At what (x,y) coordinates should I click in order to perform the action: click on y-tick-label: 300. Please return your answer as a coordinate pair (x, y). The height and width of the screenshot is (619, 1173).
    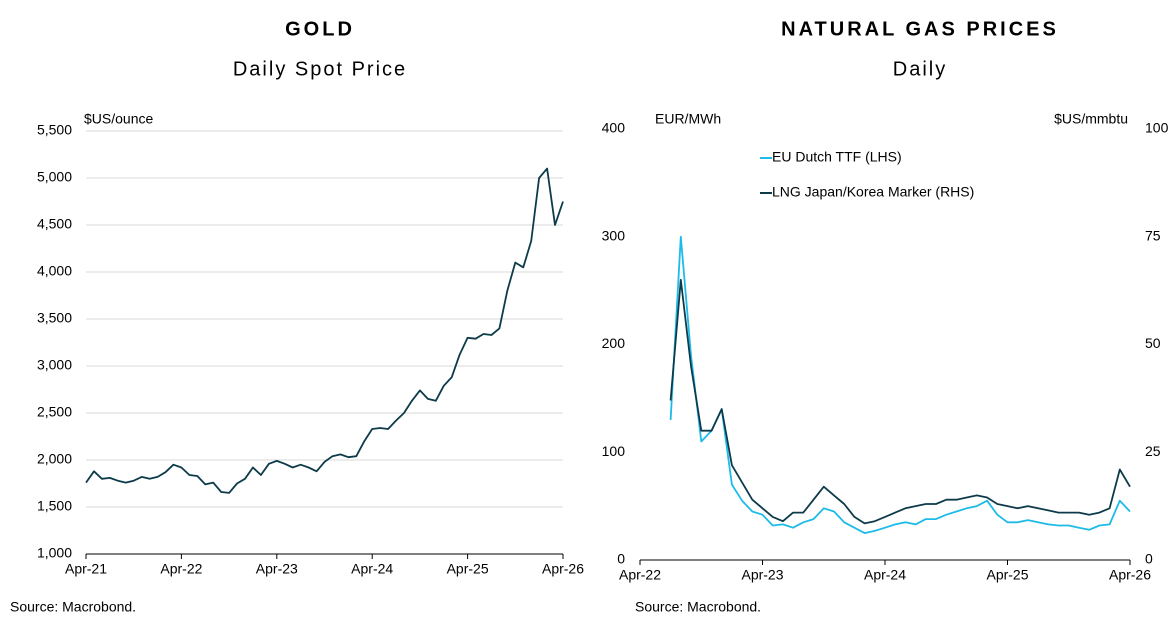
    Looking at the image, I should click on (614, 235).